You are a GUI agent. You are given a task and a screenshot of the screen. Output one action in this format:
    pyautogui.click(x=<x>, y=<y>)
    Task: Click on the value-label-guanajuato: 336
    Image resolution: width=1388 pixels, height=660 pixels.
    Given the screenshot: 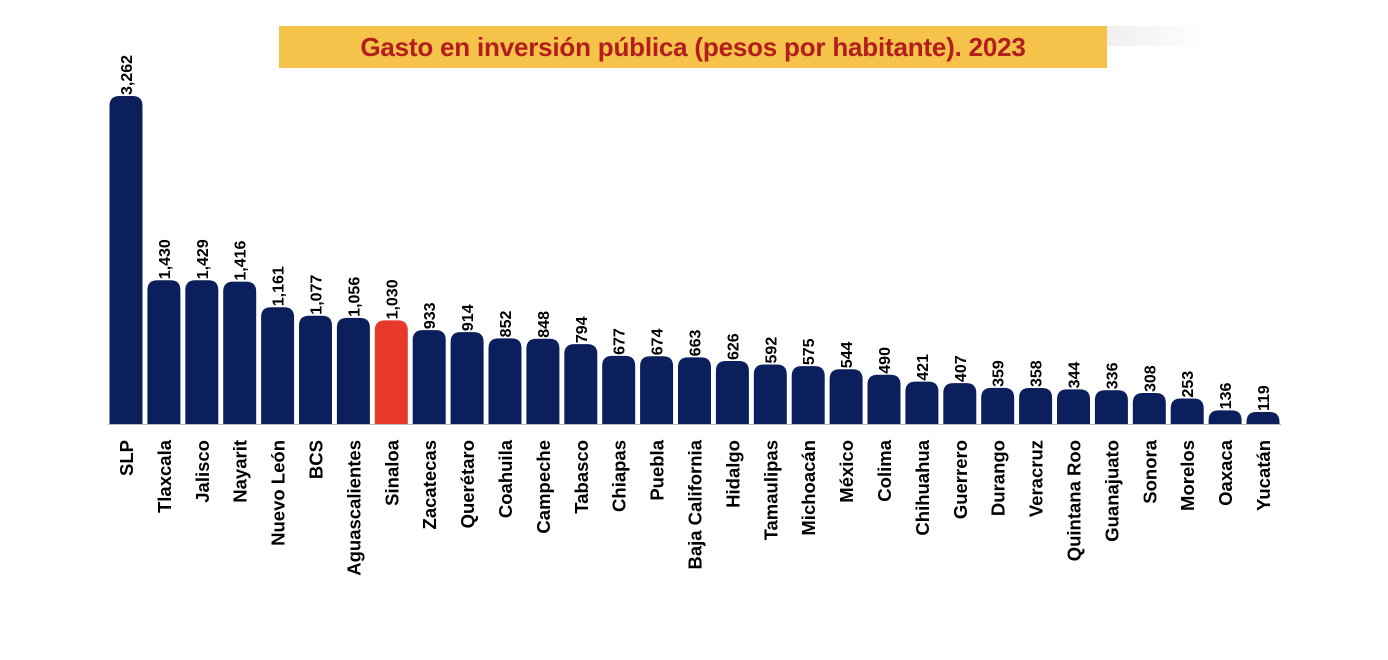 What is the action you would take?
    pyautogui.click(x=1112, y=375)
    